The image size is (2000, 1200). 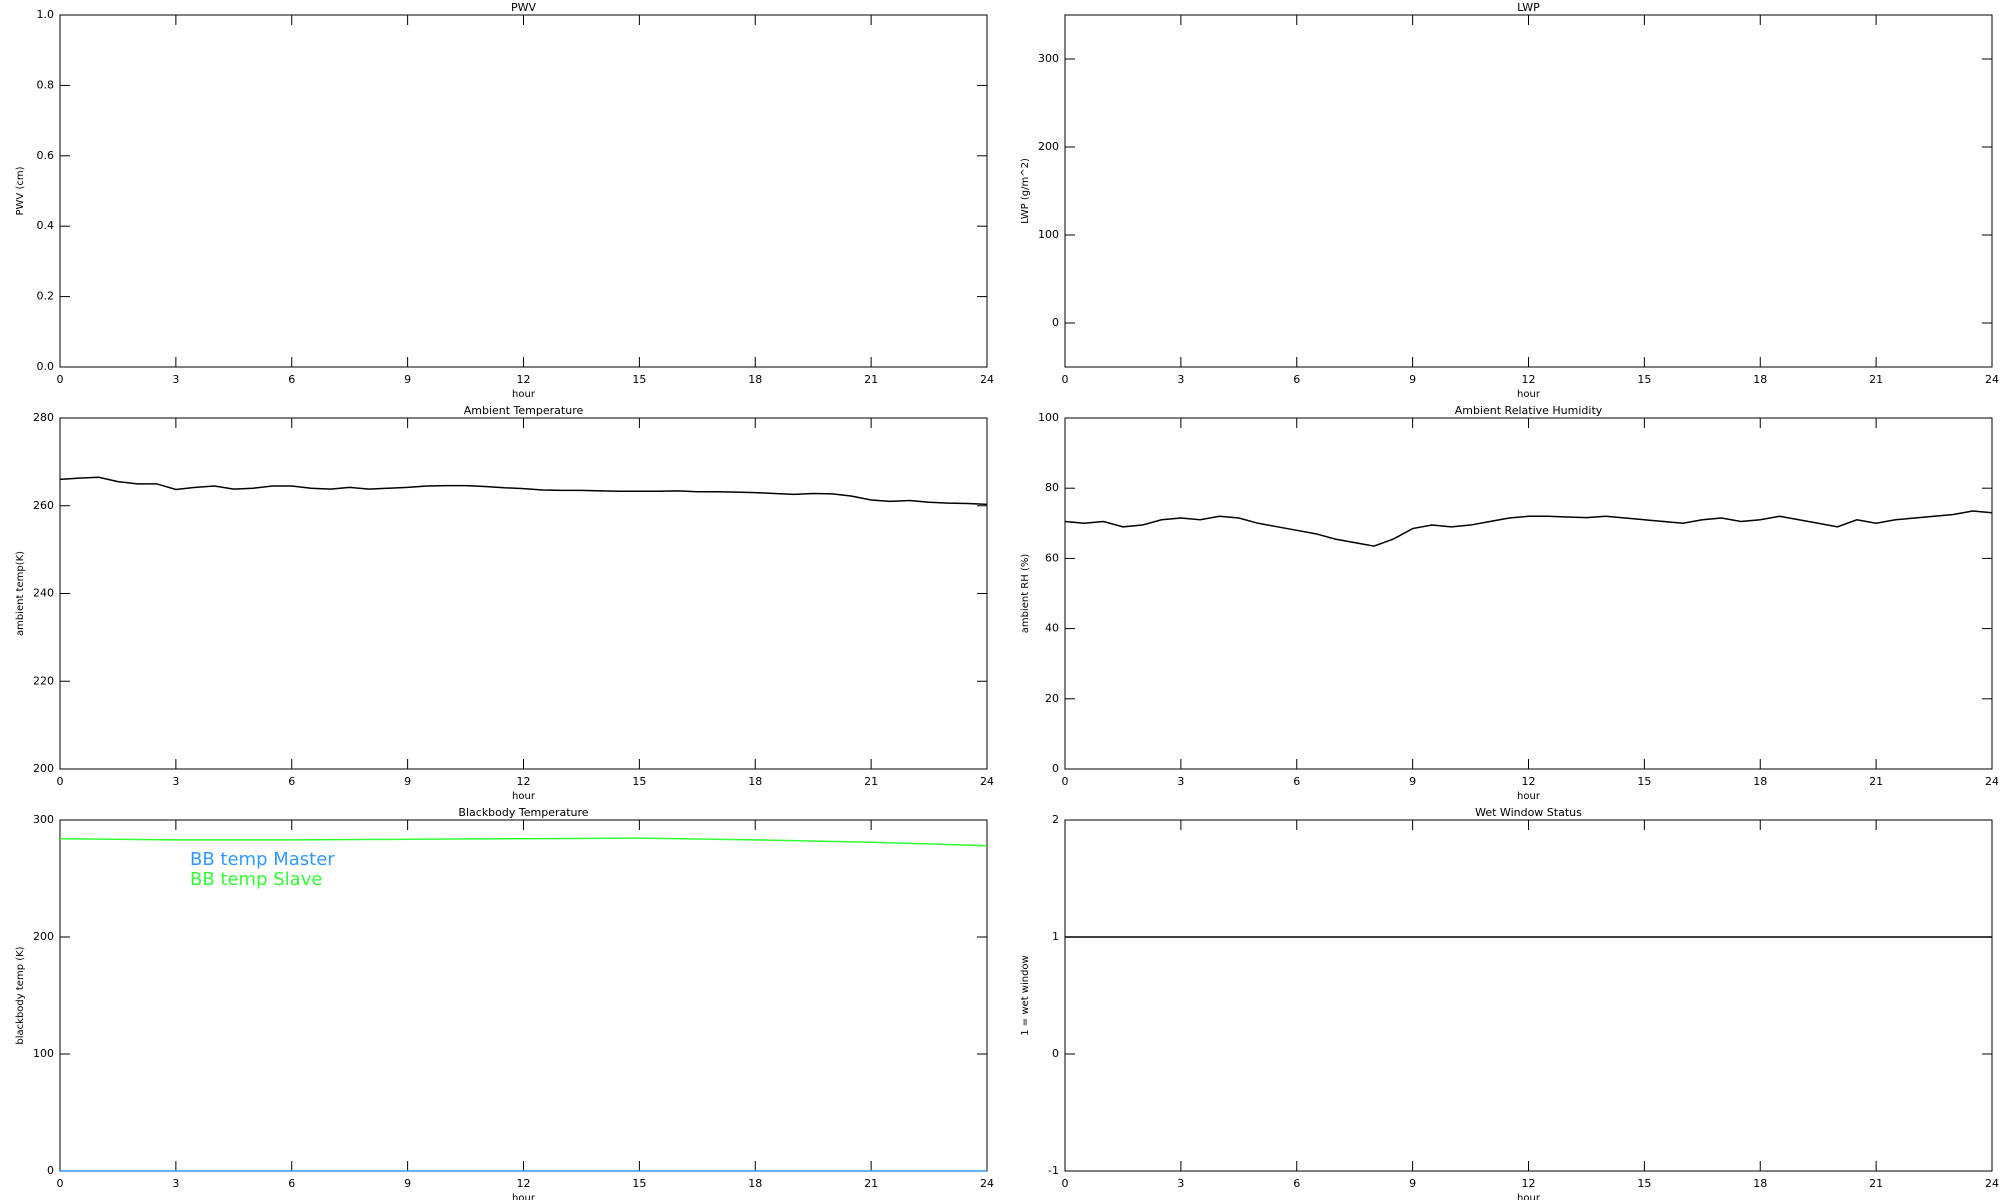 I want to click on y-axis-label: ambient RH (%), so click(x=1025, y=594).